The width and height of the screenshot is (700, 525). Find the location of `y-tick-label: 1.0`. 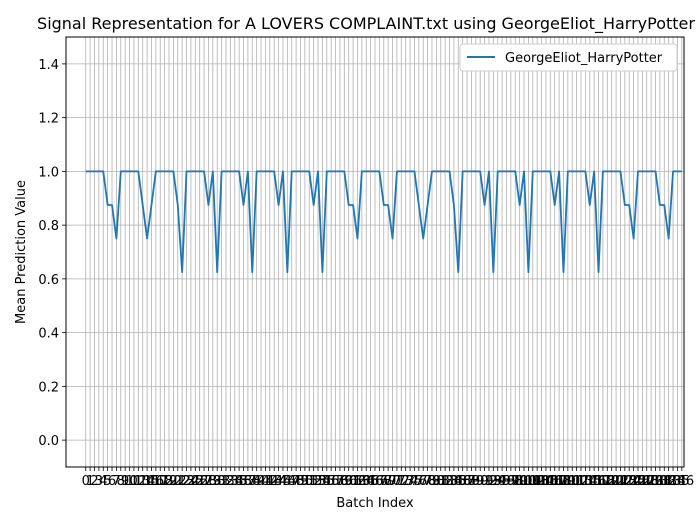

y-tick-label: 1.0 is located at coordinates (48, 172).